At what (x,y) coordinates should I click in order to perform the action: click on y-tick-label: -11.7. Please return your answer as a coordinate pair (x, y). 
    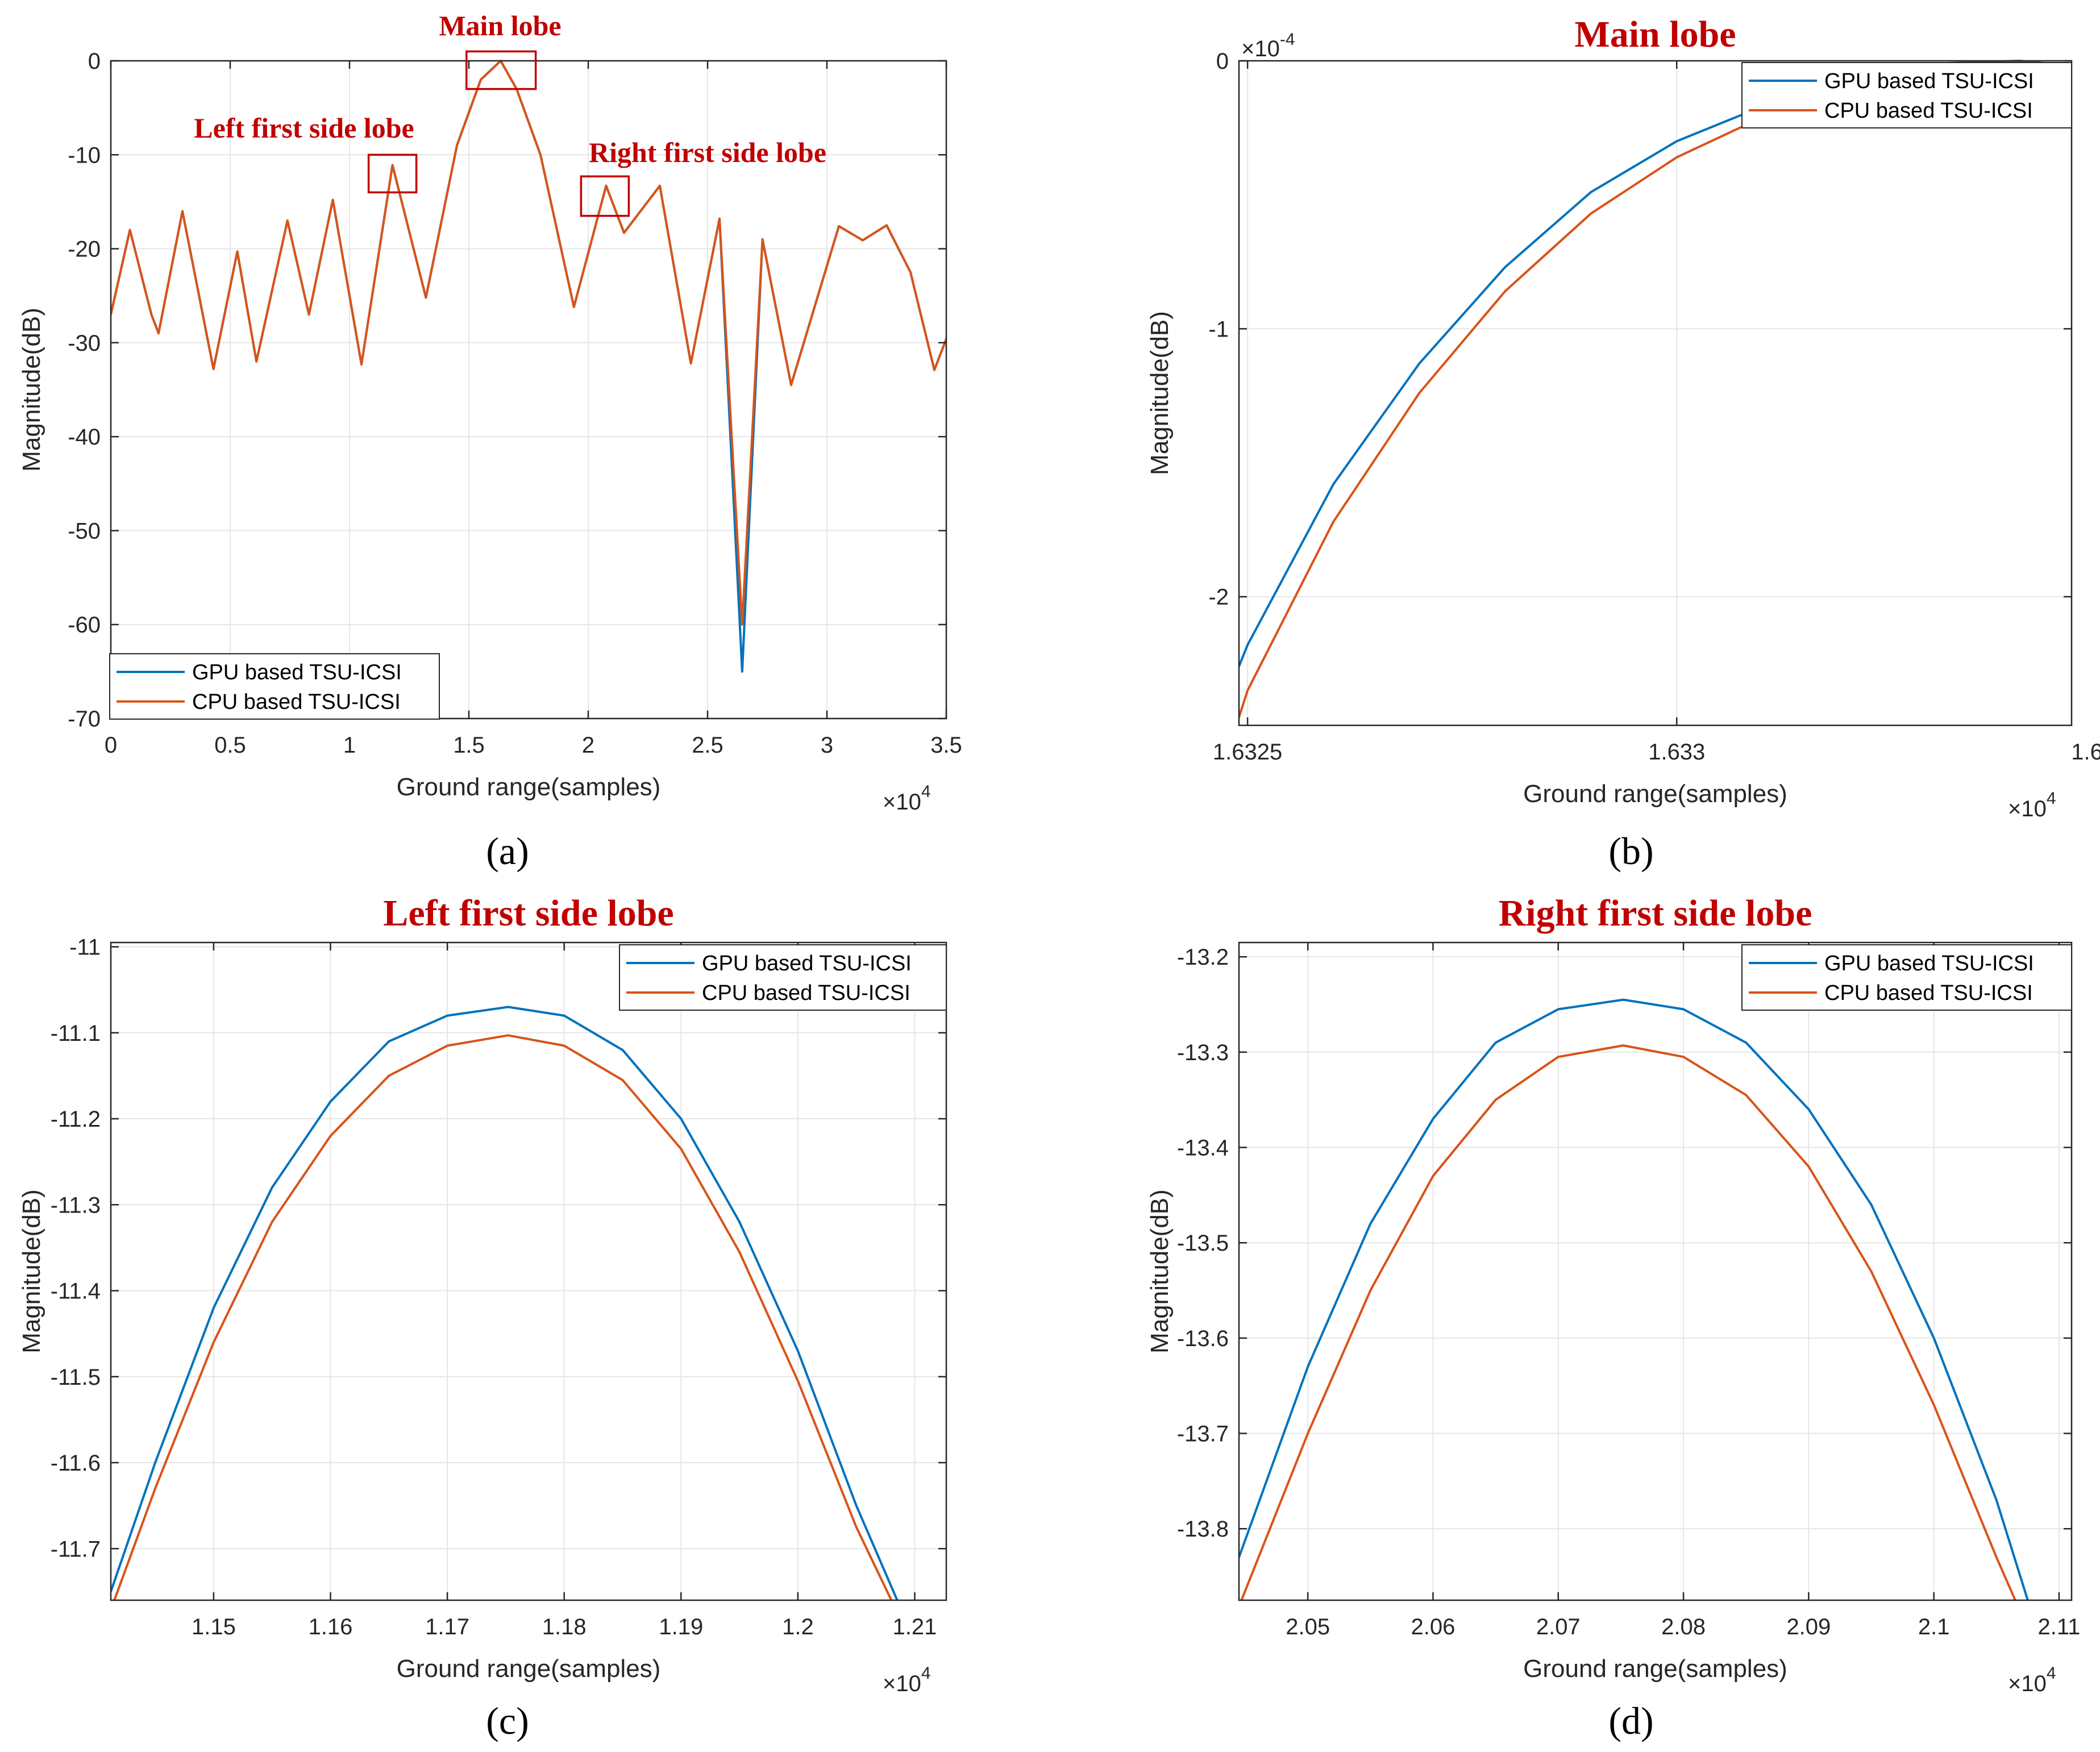
    Looking at the image, I should click on (76, 1549).